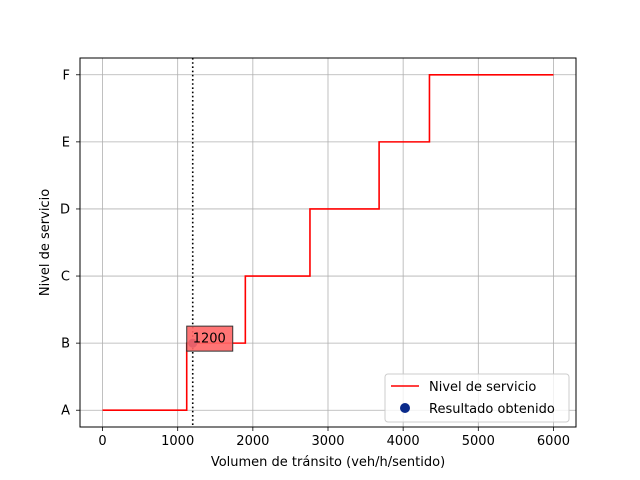 The height and width of the screenshot is (480, 640). What do you see at coordinates (482, 387) in the screenshot?
I see `legend-entry-nivel-de-servicio: Nivel de servicio` at bounding box center [482, 387].